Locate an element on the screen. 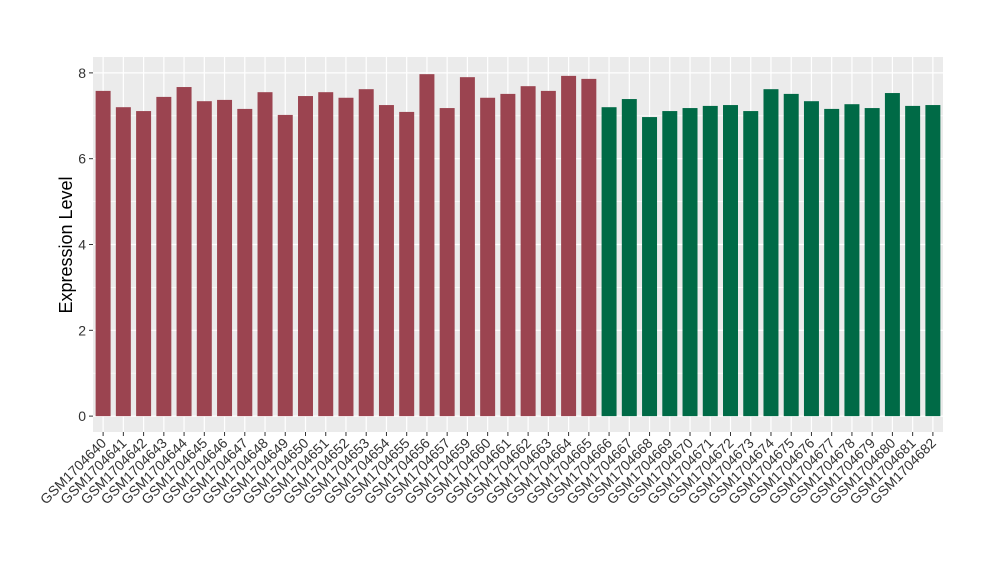 This screenshot has width=1000, height=580. y-tick-label: 8 is located at coordinates (82, 73).